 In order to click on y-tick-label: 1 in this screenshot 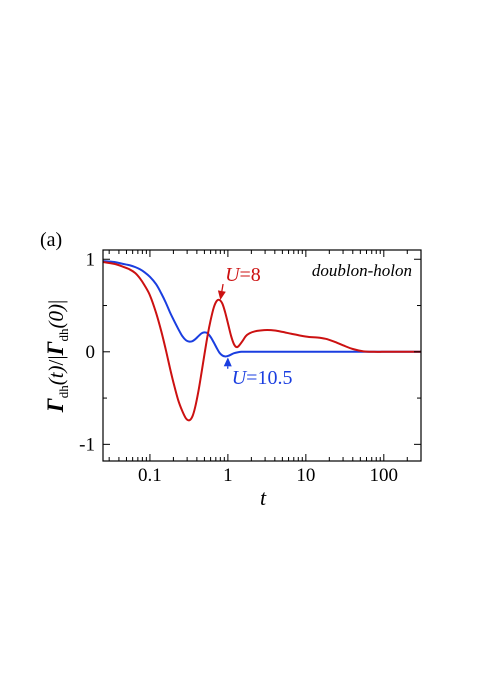, I will do `click(91, 259)`.